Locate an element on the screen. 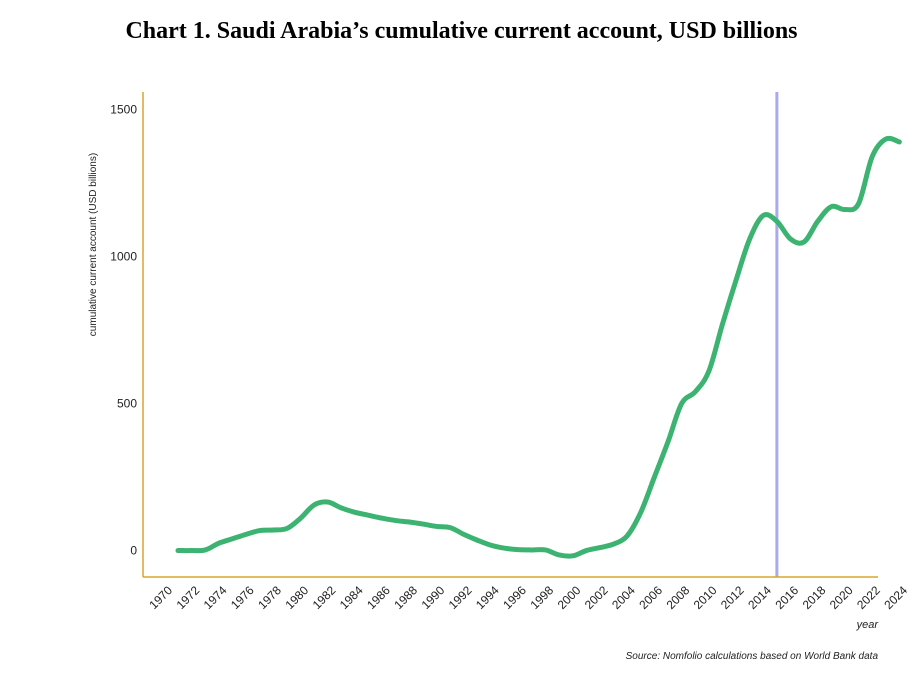  x-tick-label: 1988 is located at coordinates (405, 597).